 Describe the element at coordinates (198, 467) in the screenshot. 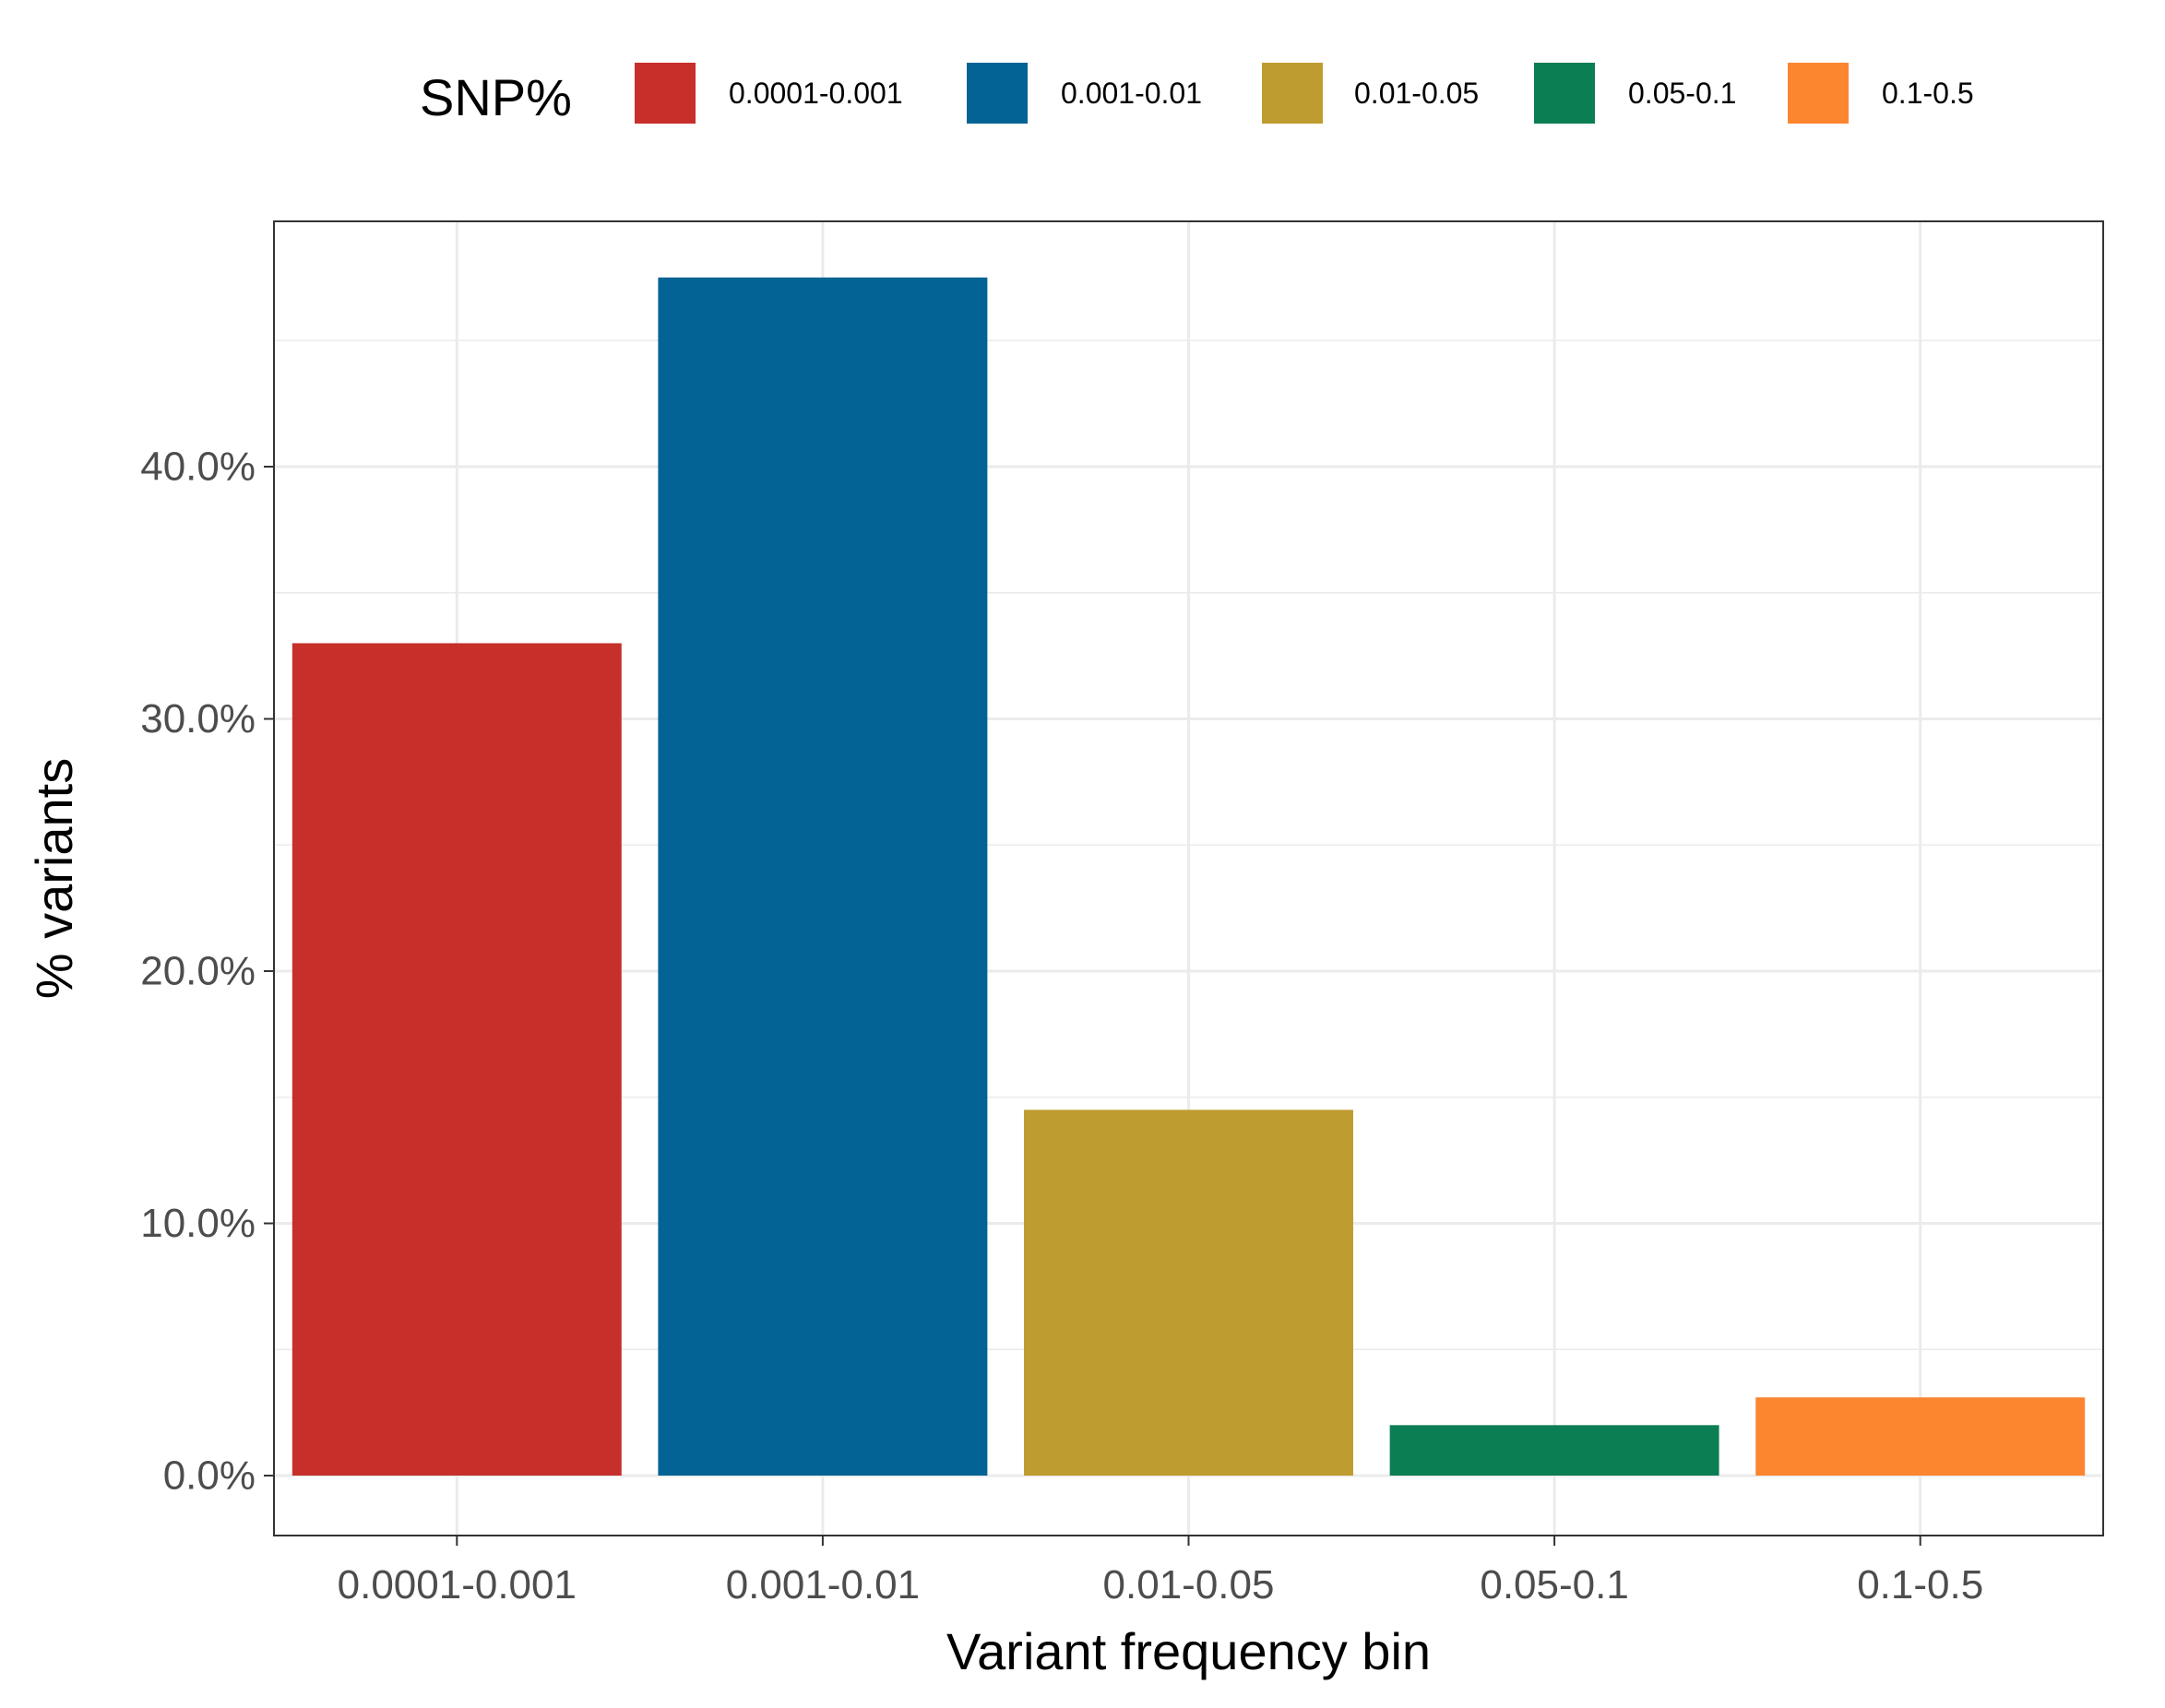

I see `y-tick-label: 40.0%` at that location.